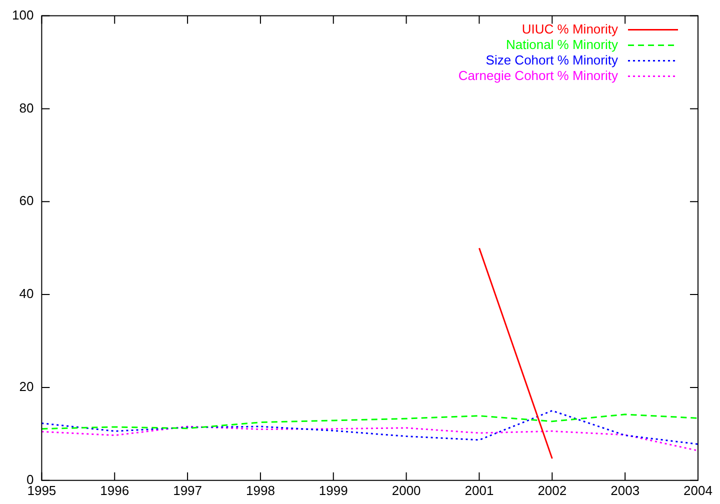 This screenshot has height=504, width=720. What do you see at coordinates (562, 44) in the screenshot?
I see `legend-label: National % Minority` at bounding box center [562, 44].